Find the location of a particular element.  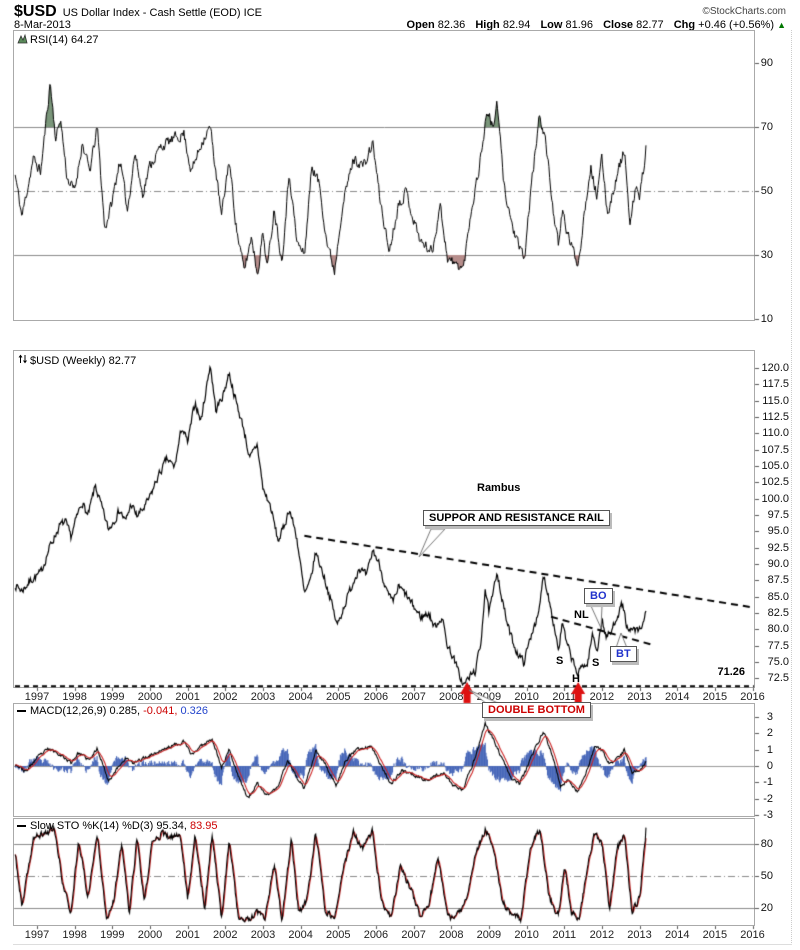

year-label: 2004 is located at coordinates (300, 935).